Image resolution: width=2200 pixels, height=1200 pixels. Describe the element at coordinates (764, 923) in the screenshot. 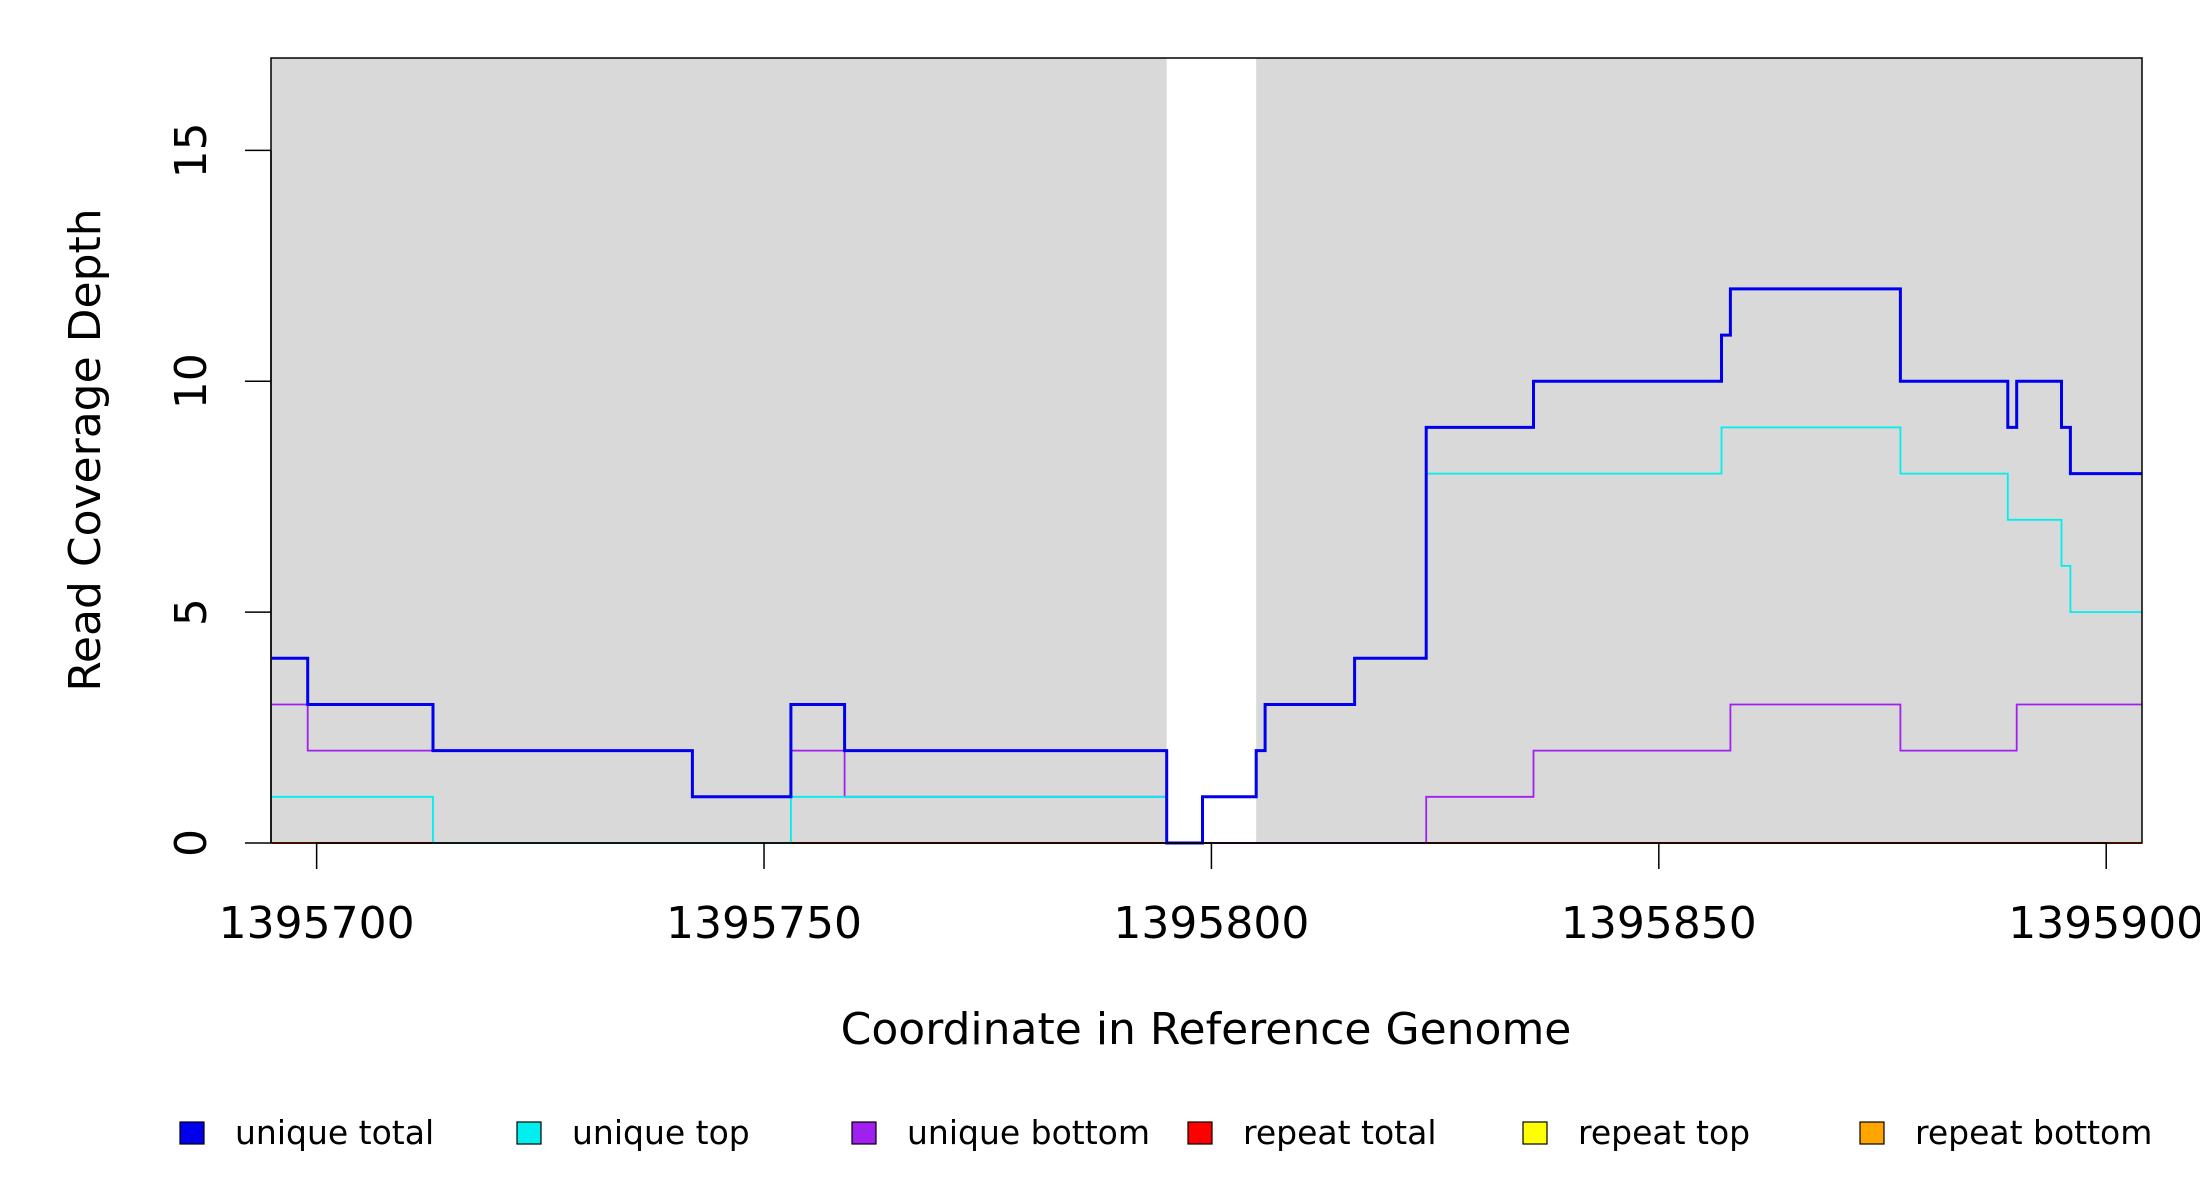

I see `x-tick-label: 1395750` at that location.